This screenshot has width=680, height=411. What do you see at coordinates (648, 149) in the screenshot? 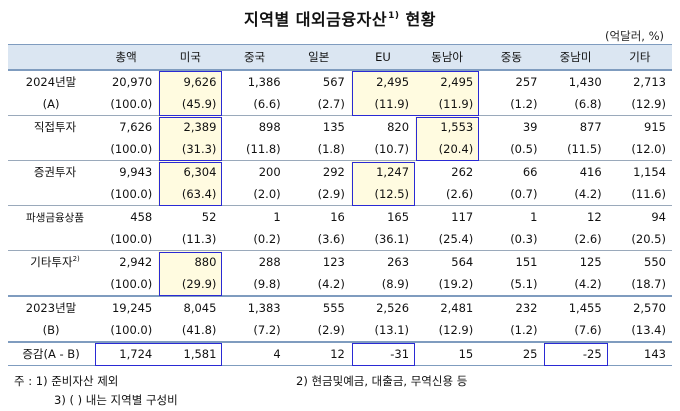
I see `table-cell: (12.0)` at bounding box center [648, 149].